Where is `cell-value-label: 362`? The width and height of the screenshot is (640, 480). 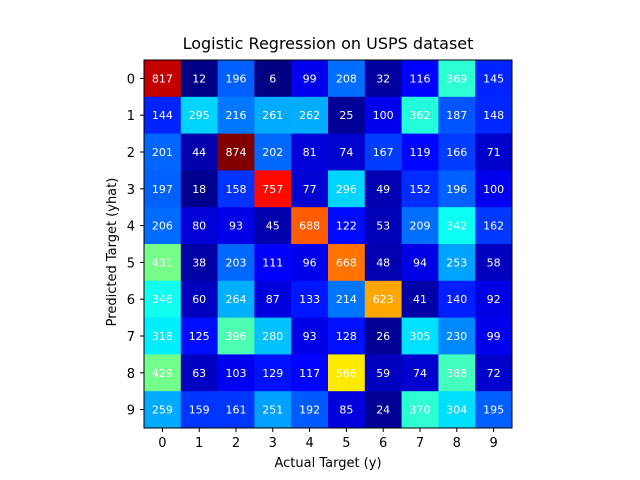 cell-value-label: 362 is located at coordinates (420, 115).